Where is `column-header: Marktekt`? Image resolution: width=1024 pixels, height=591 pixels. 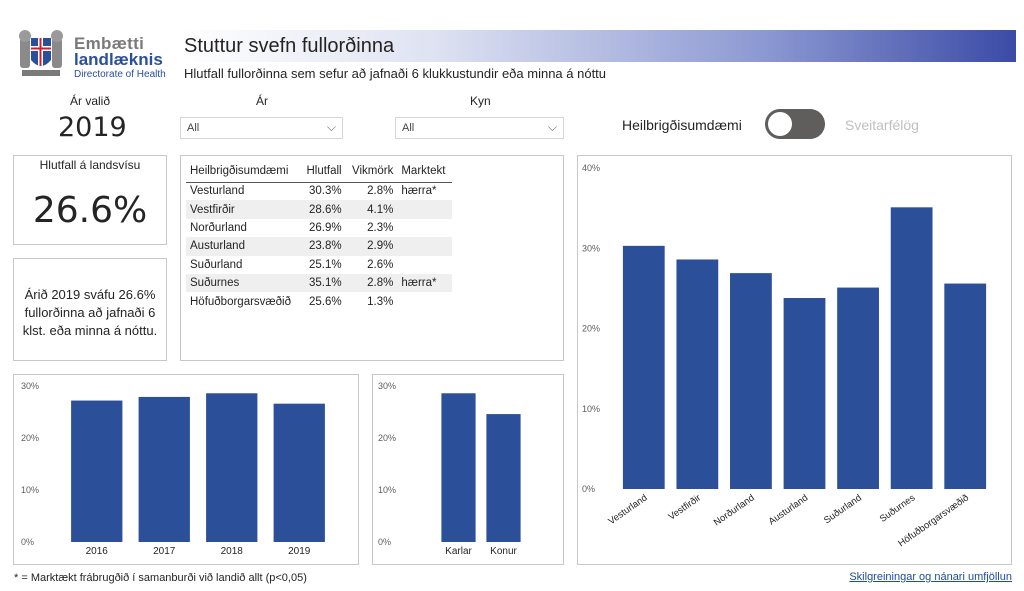 column-header: Marktekt is located at coordinates (424, 171).